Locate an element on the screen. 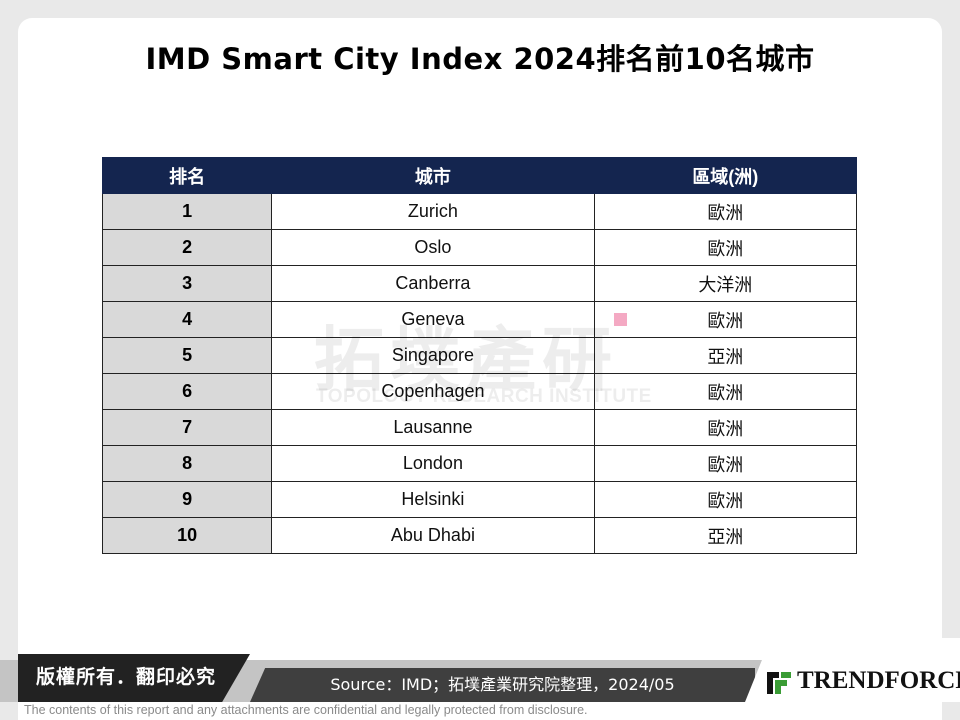  table-row: 10 Abu Dhabi 亞洲 is located at coordinates (479, 535).